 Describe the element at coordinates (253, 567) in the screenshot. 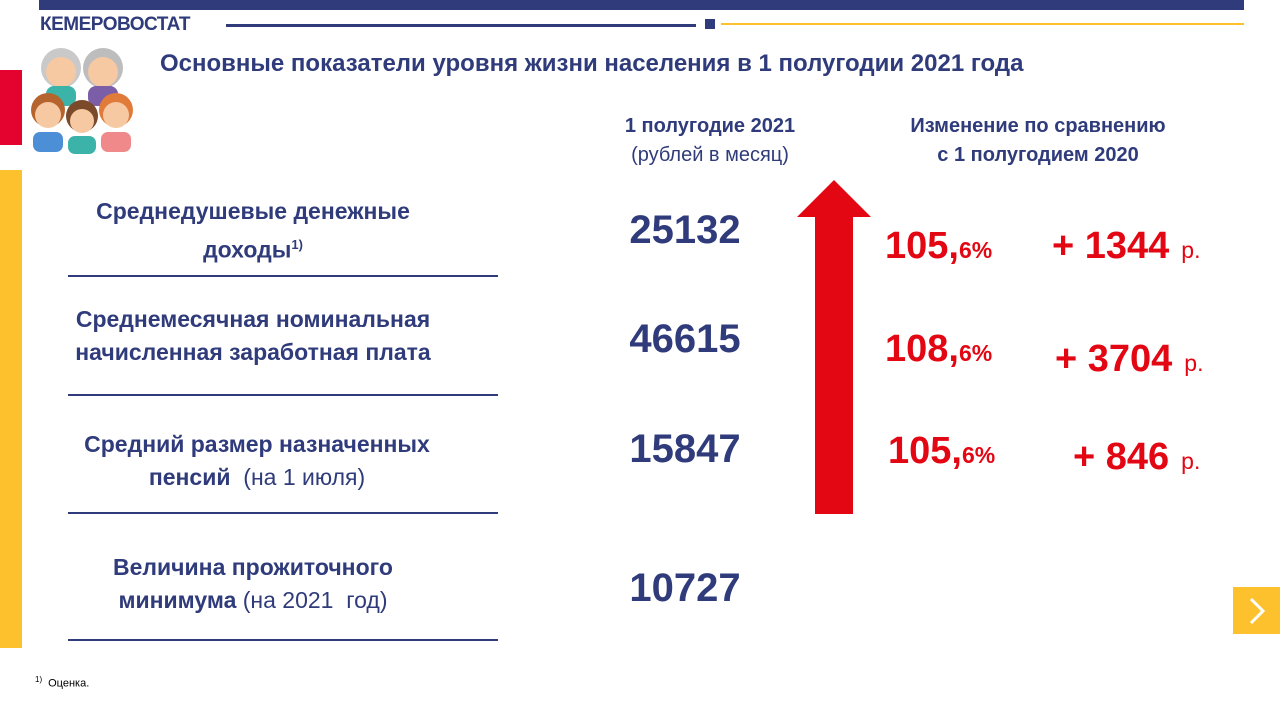

I see `row-label-line1: Величина прожиточного` at that location.